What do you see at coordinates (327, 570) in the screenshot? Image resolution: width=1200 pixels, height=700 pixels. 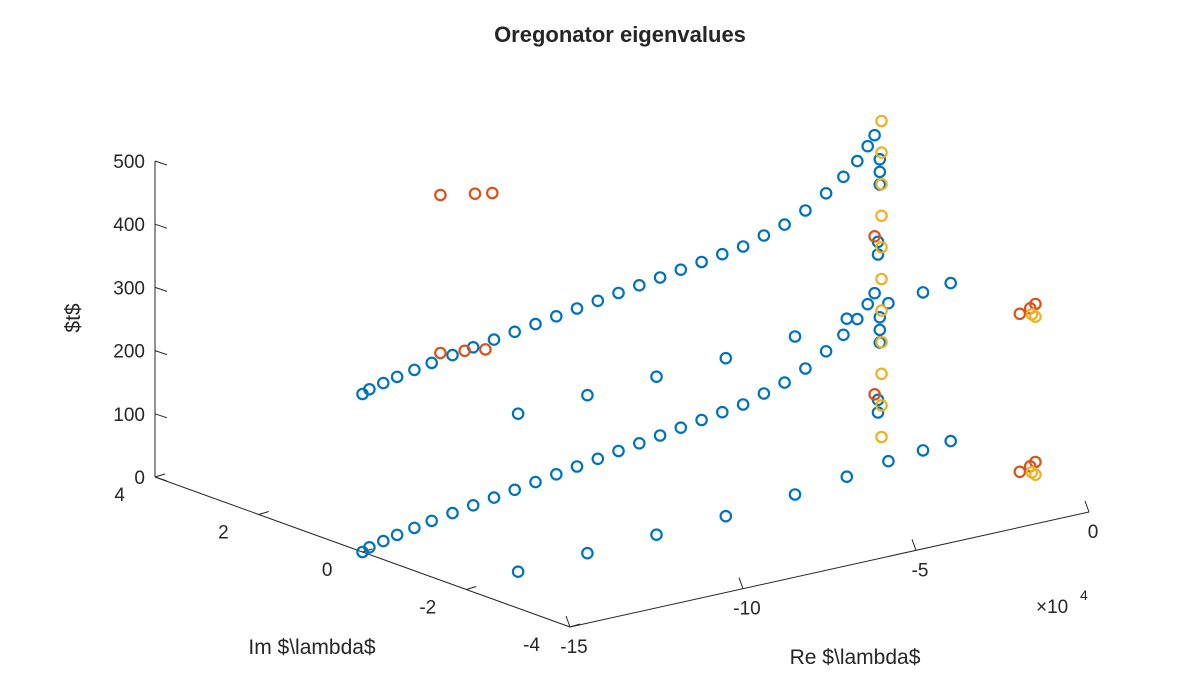 I see `y-tick-label: 0` at bounding box center [327, 570].